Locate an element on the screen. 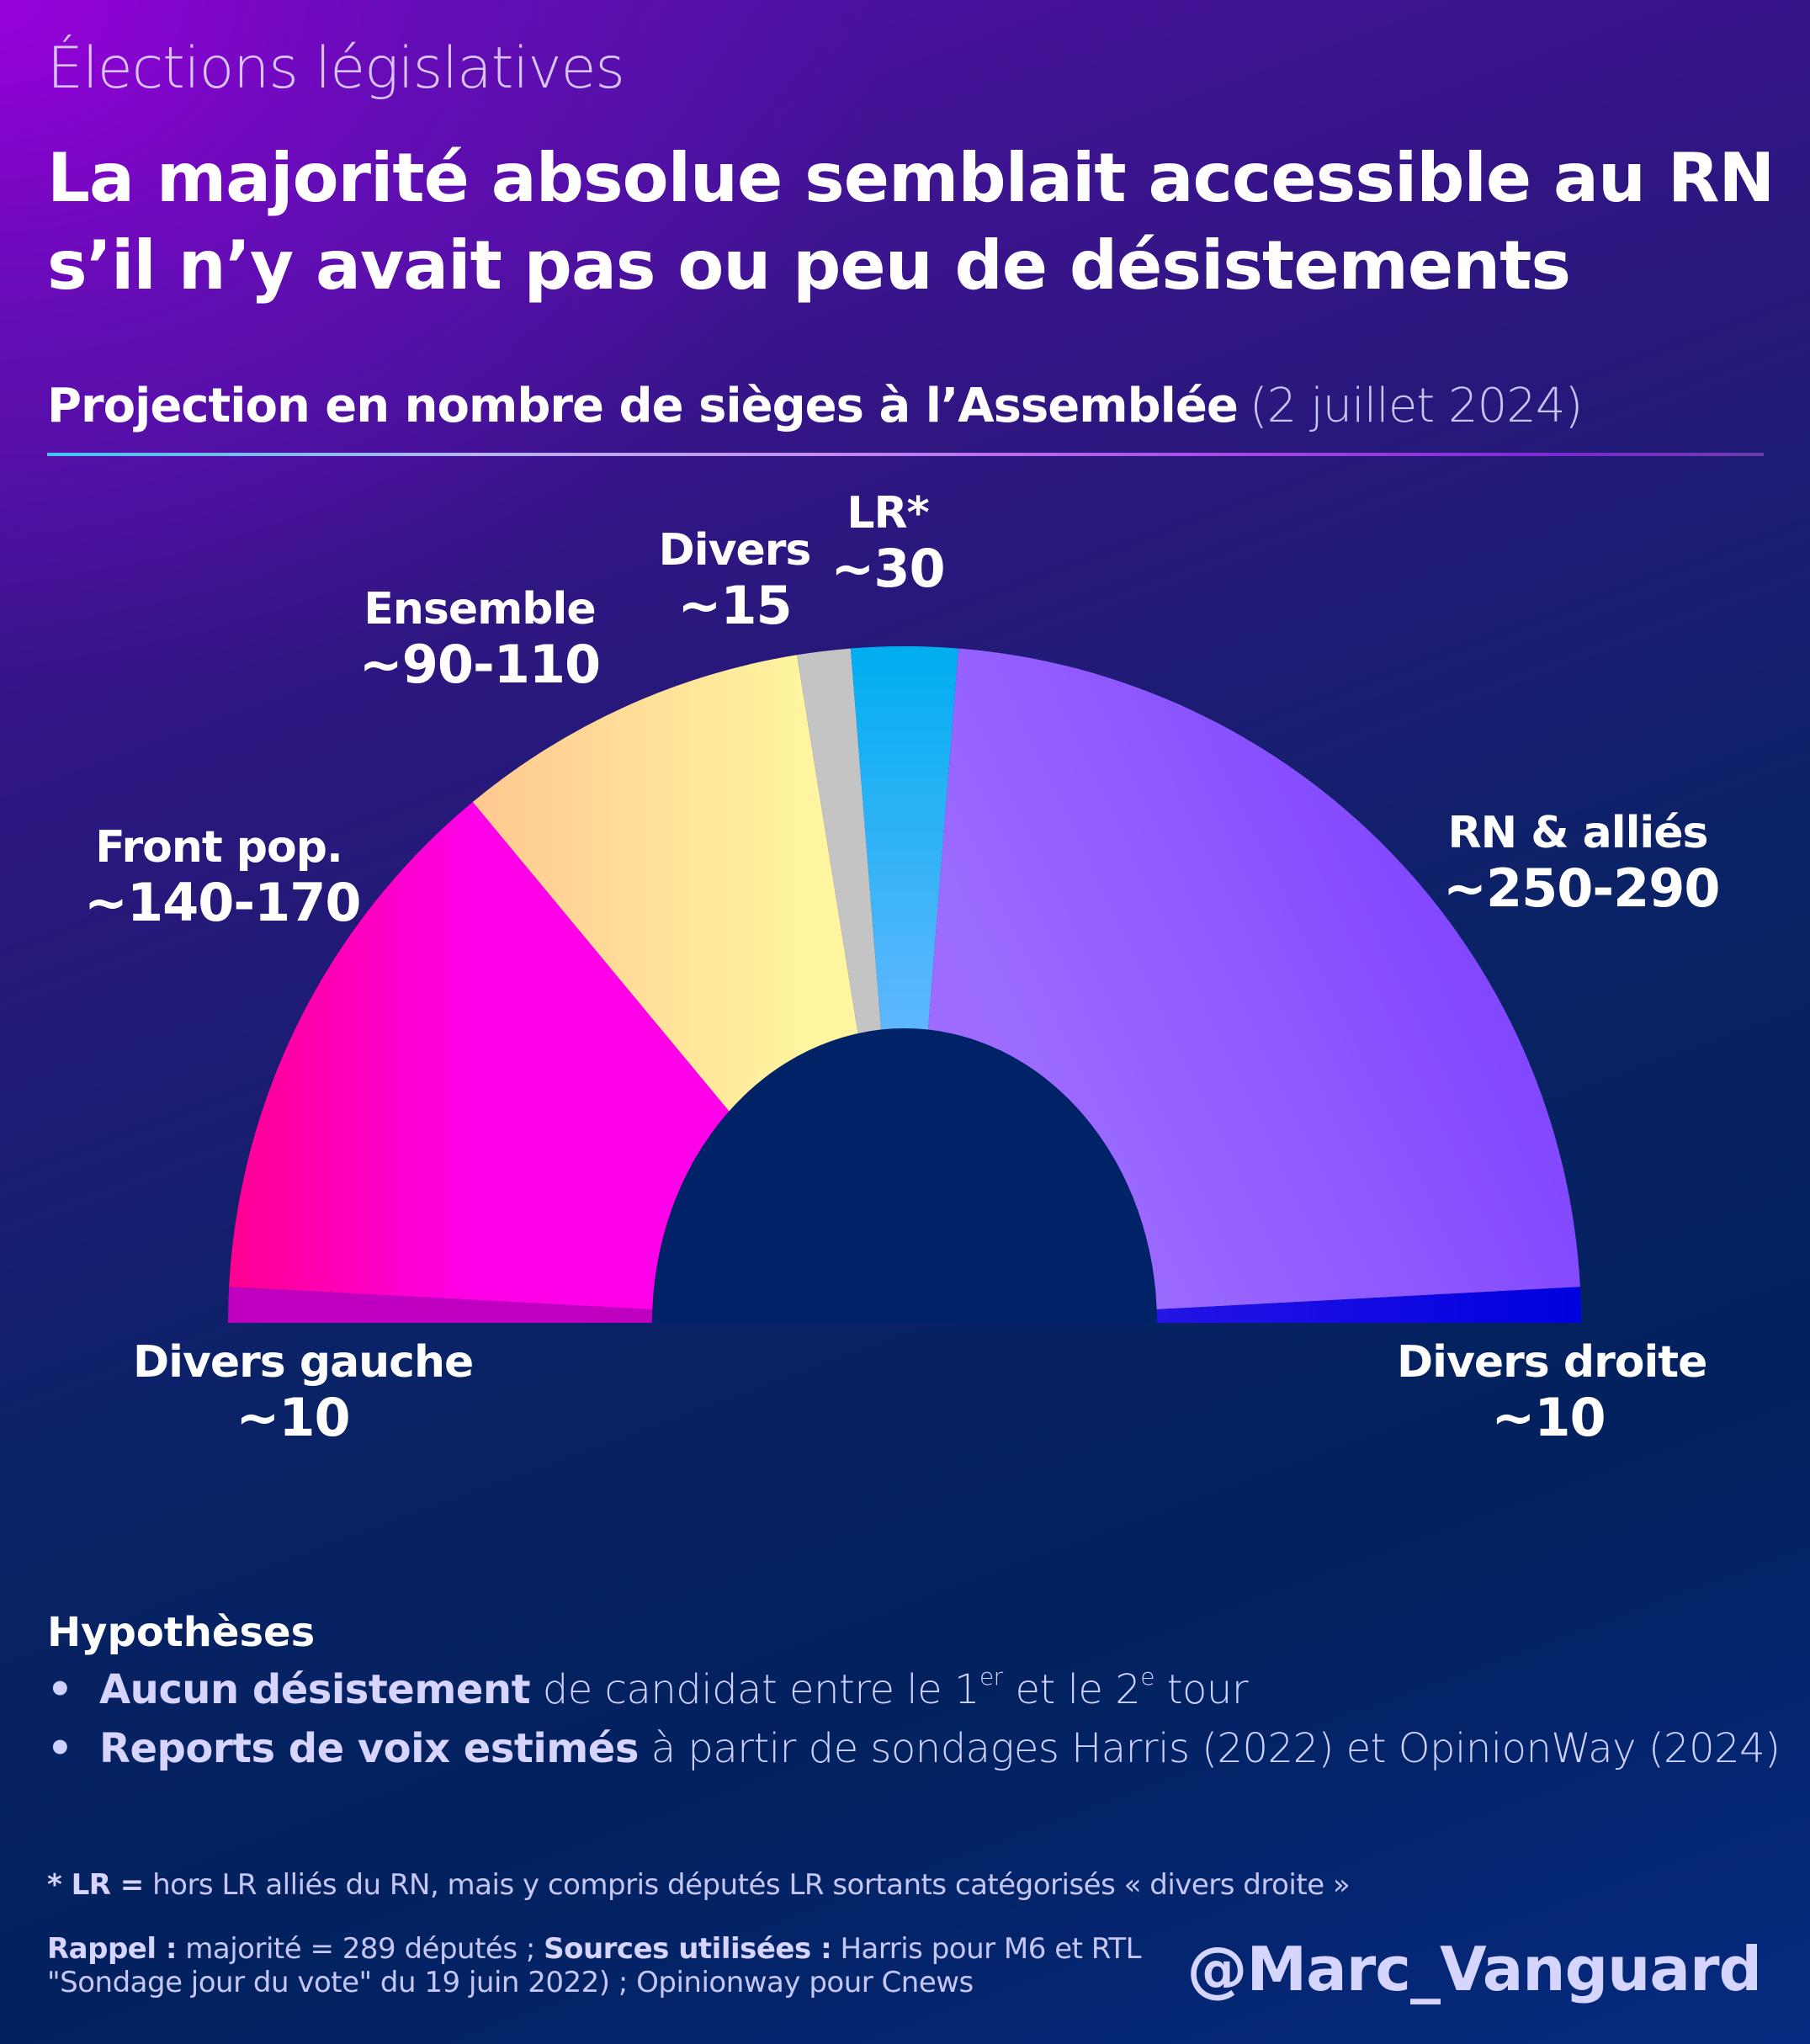  footnote-lr-prefix: * LR = is located at coordinates (96, 1885).